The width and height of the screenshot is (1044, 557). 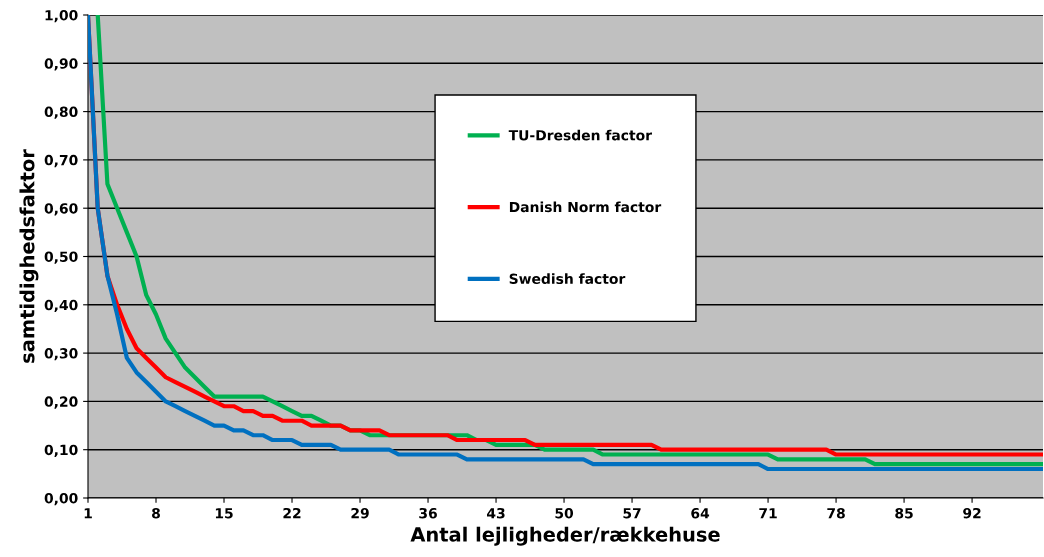 What do you see at coordinates (156, 513) in the screenshot?
I see `x-tick-label: 8` at bounding box center [156, 513].